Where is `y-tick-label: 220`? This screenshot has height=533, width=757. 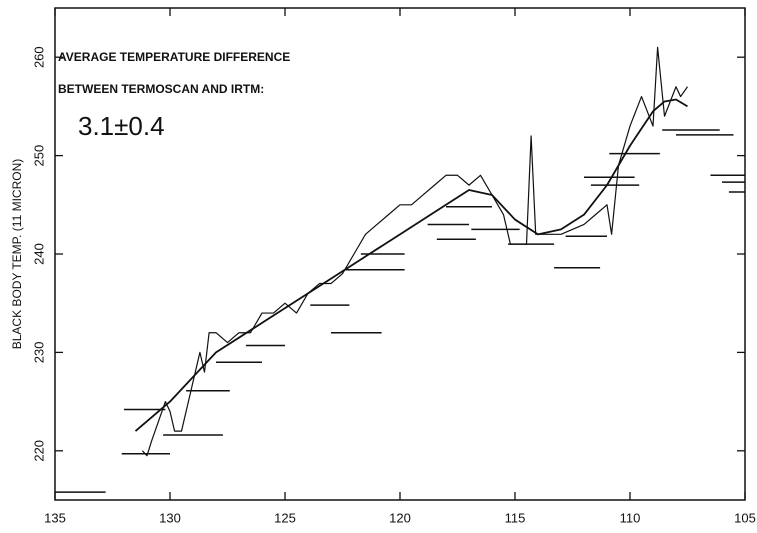
y-tick-label: 220 is located at coordinates (38, 451).